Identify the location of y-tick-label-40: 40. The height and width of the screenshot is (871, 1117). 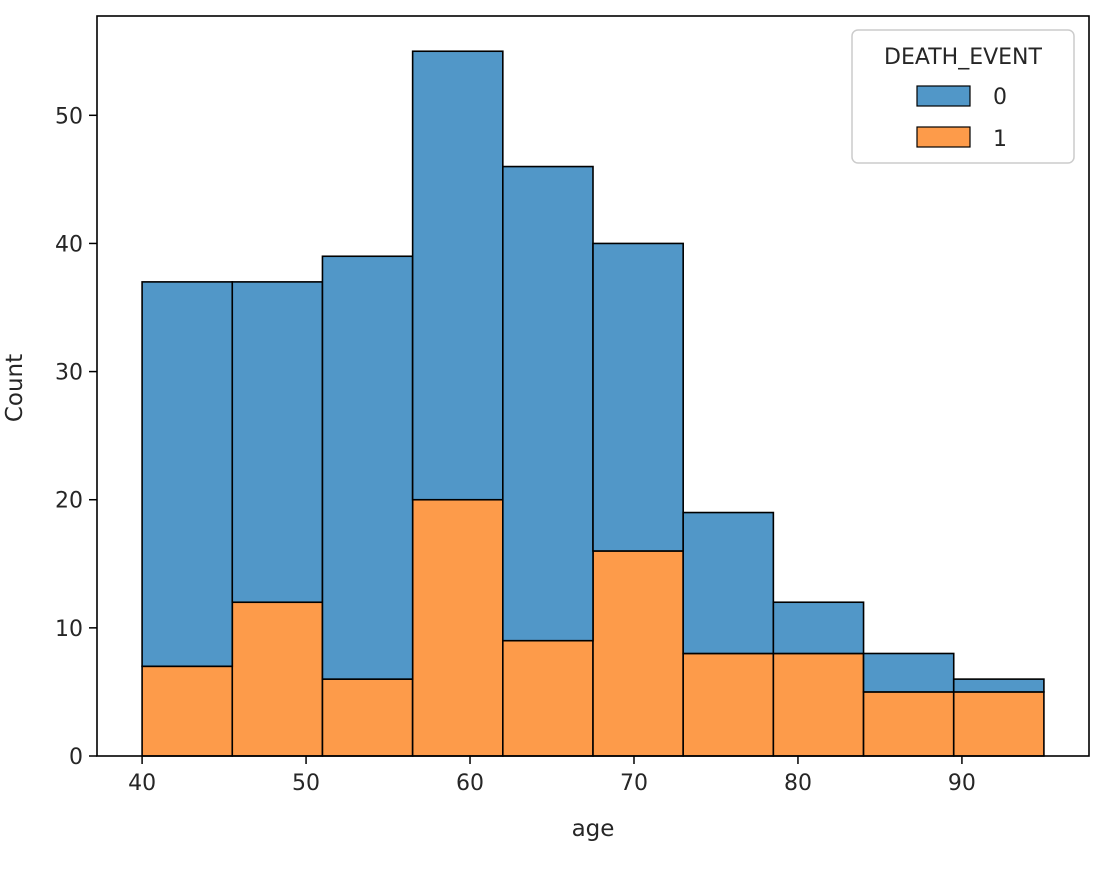
(69, 244).